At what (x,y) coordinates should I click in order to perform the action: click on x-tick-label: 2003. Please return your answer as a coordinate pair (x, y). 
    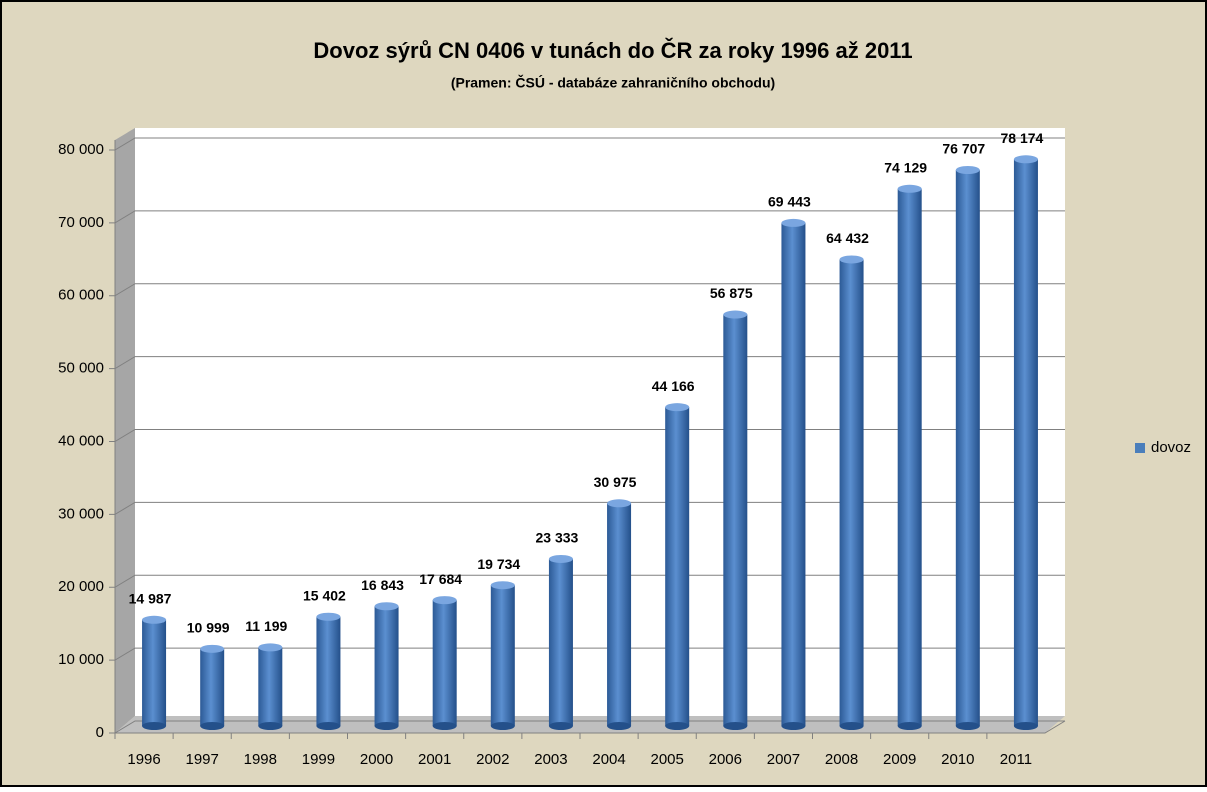
    Looking at the image, I should click on (550, 759).